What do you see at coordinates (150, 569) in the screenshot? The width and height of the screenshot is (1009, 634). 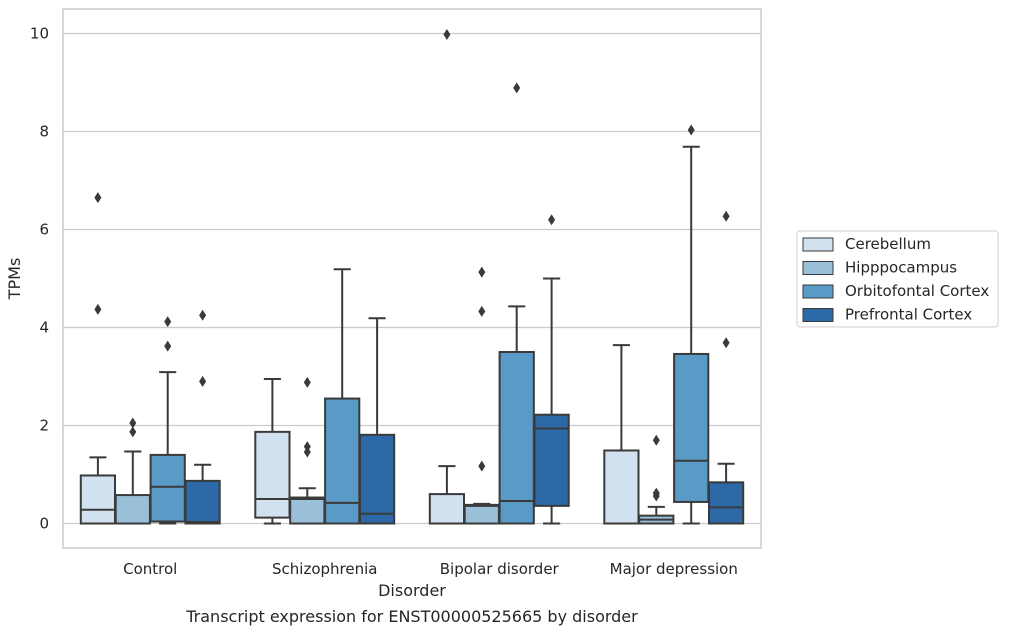 I see `x-tick-label: Control` at bounding box center [150, 569].